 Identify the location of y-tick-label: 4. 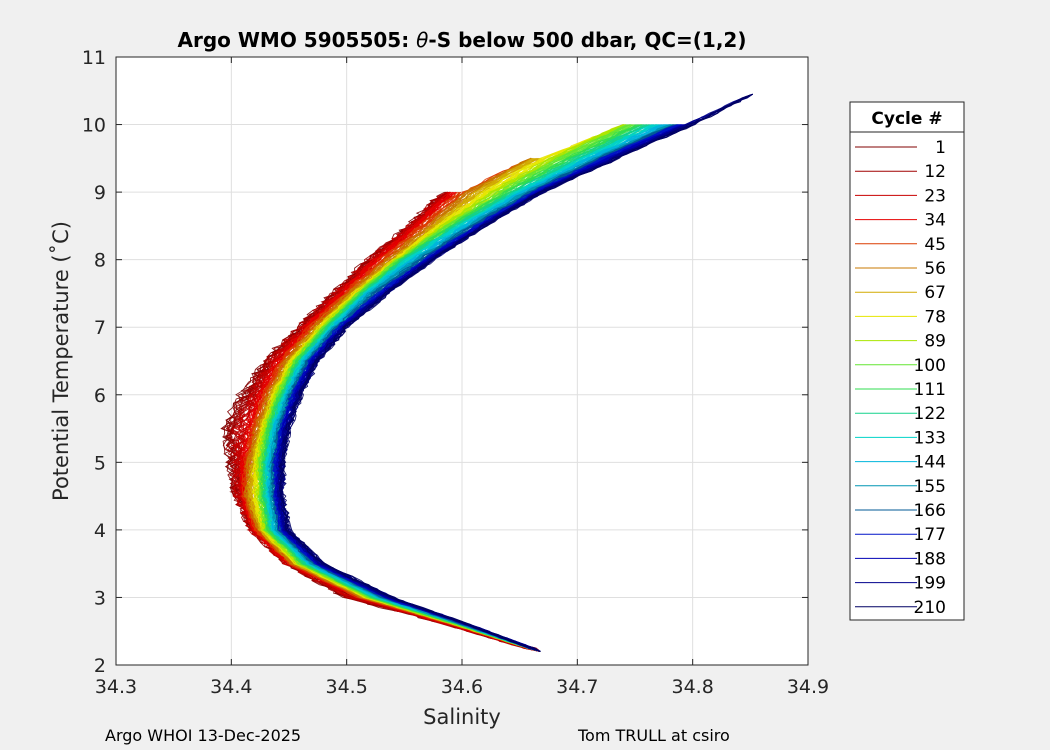
(100, 531).